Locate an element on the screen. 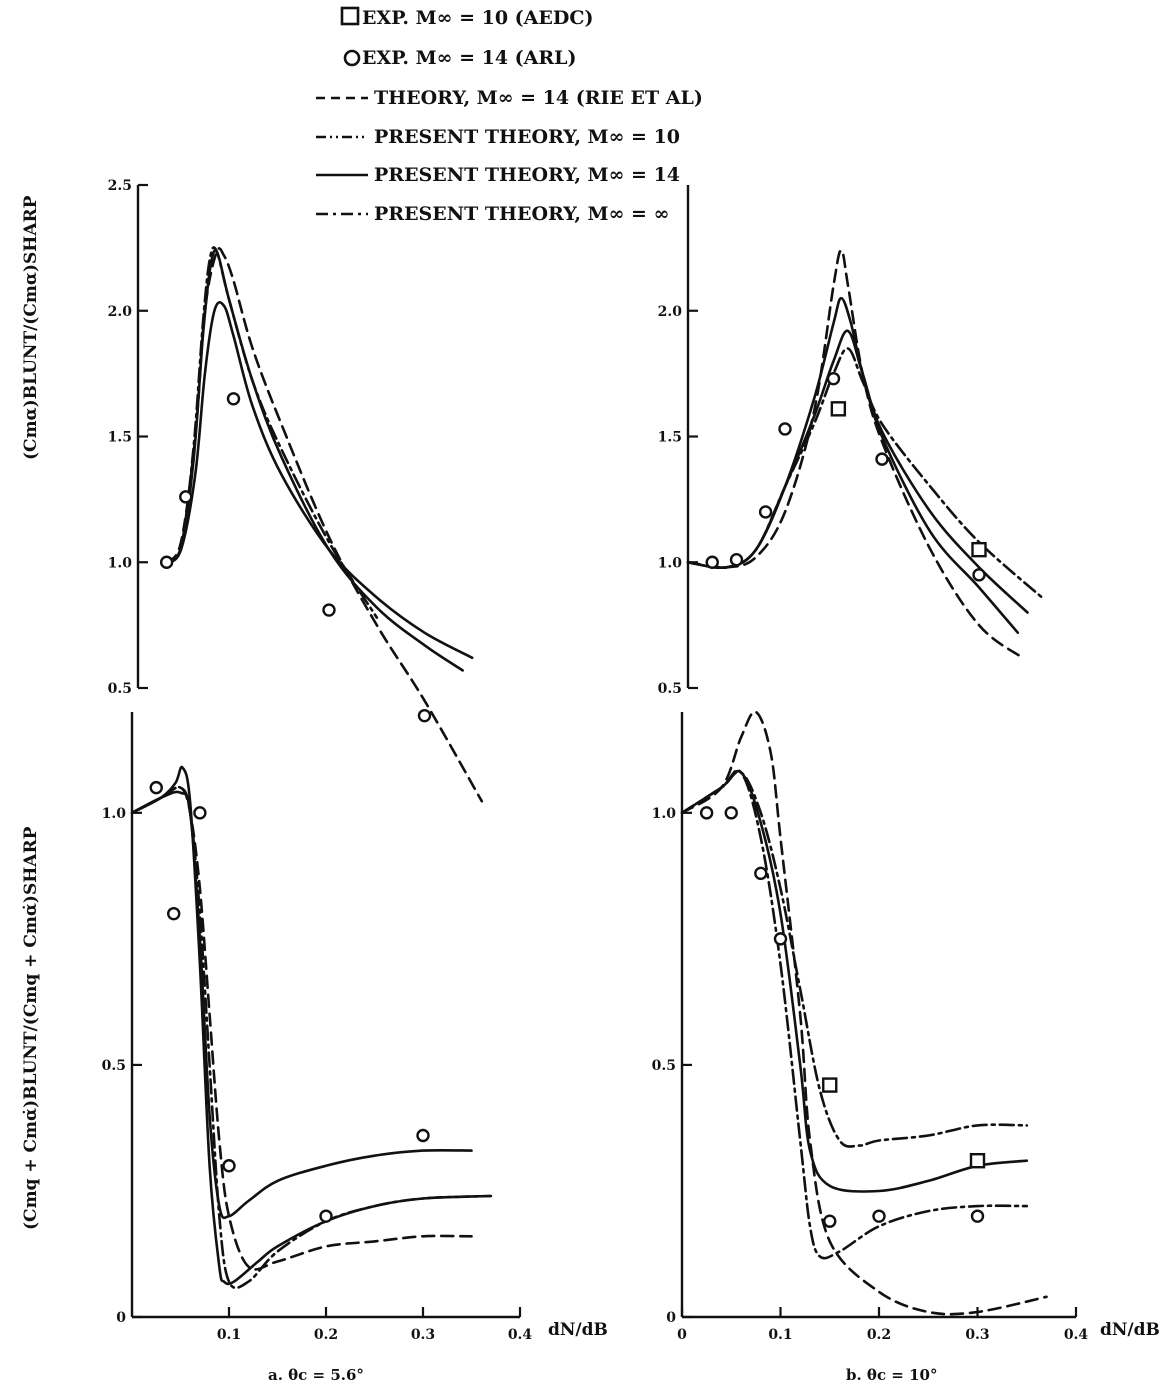  x-tick-label: 0 is located at coordinates (682, 1335).